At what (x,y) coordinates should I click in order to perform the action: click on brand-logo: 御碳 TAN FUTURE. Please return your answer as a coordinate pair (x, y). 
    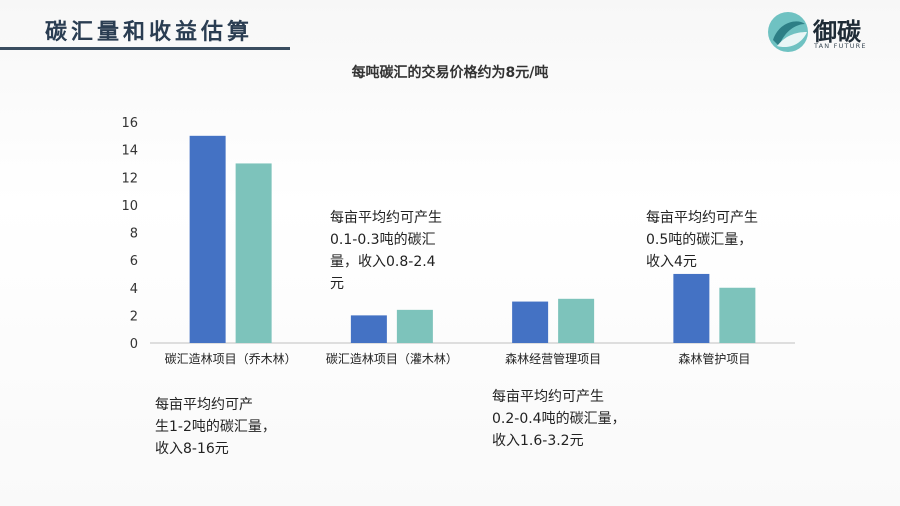
    Looking at the image, I should click on (827, 32).